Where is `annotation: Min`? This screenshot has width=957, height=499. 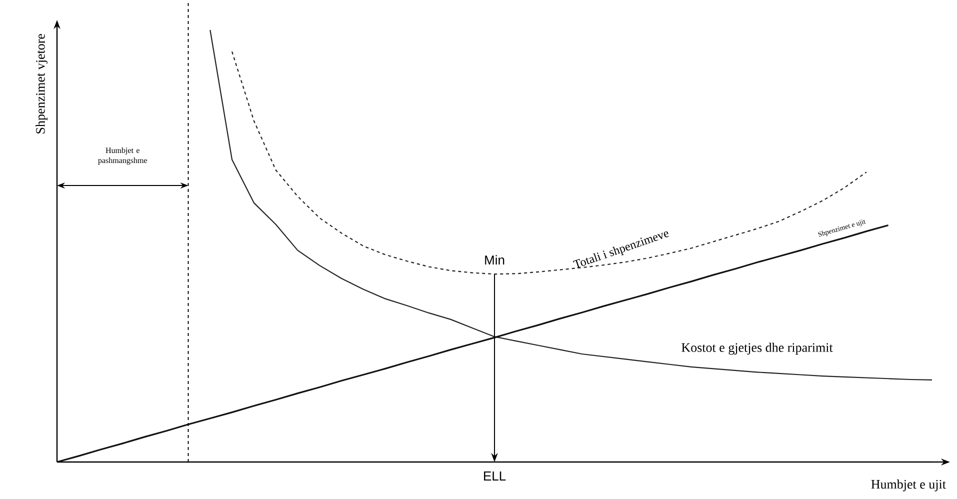
annotation: Min is located at coordinates (494, 260).